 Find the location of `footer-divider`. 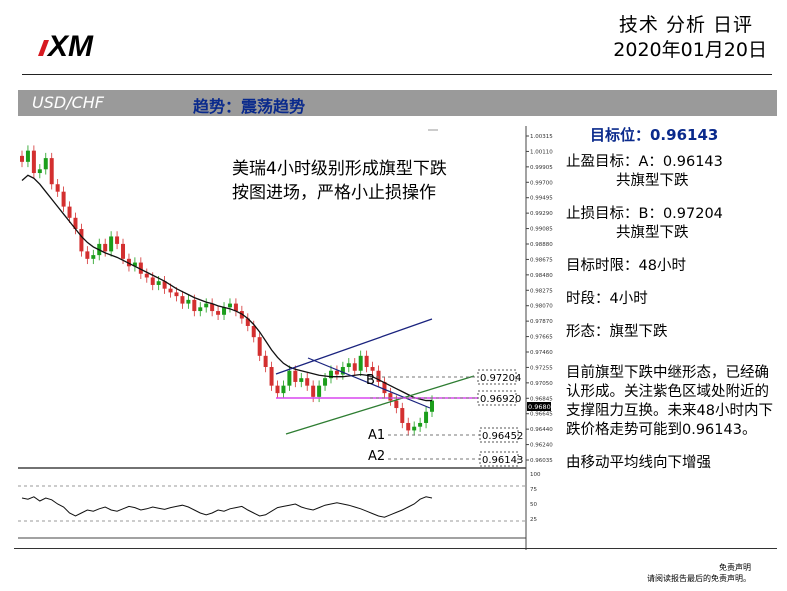

footer-divider is located at coordinates (395, 548).